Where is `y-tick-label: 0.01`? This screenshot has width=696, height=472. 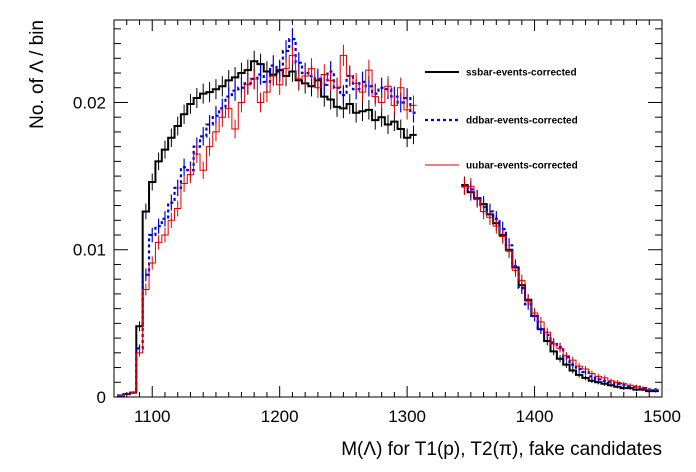
y-tick-label: 0.01 is located at coordinates (89, 250).